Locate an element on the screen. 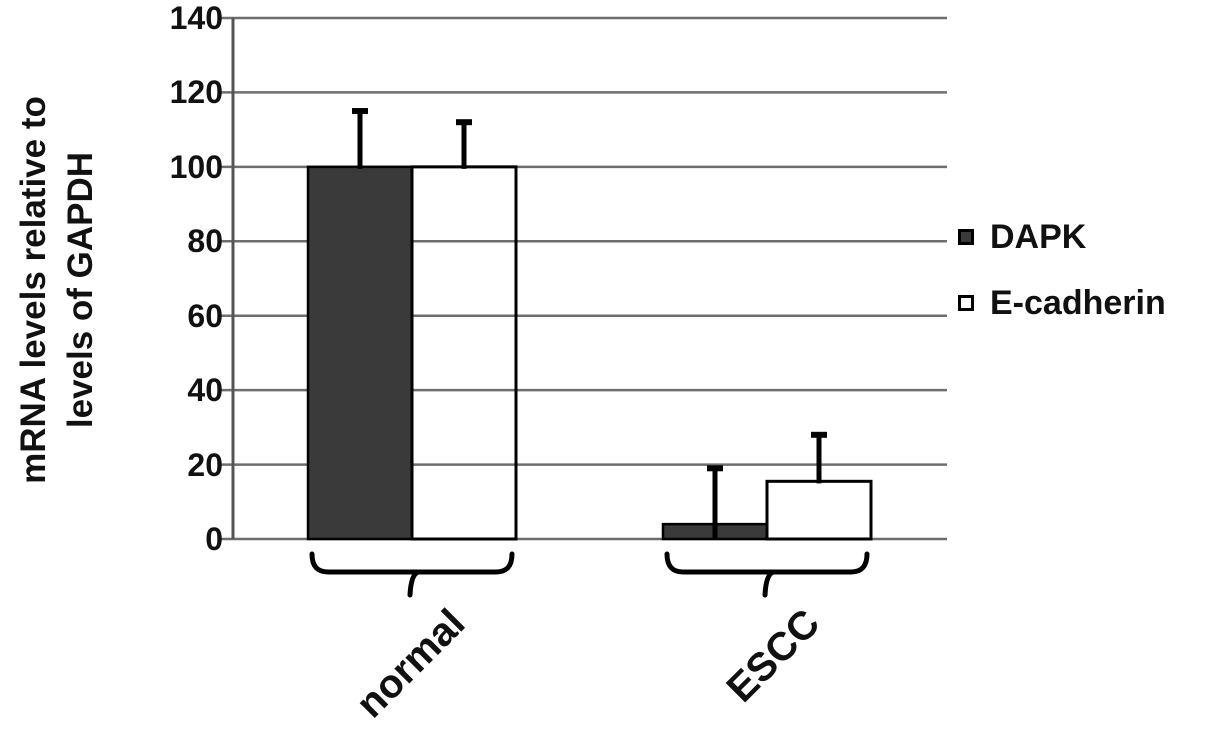  y-axis-title: mRNA levels relative to levels of GAPDH is located at coordinates (58, 290).